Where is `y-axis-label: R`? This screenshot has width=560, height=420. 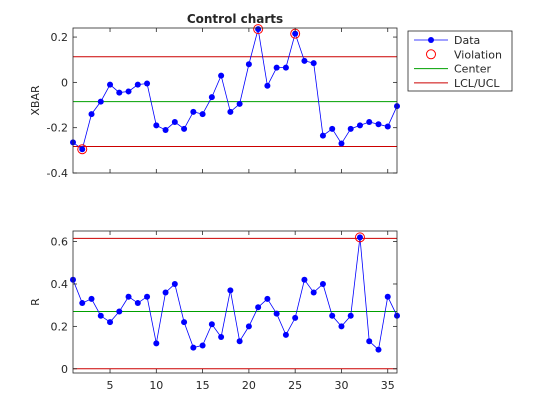
y-axis-label: R is located at coordinates (35, 302).